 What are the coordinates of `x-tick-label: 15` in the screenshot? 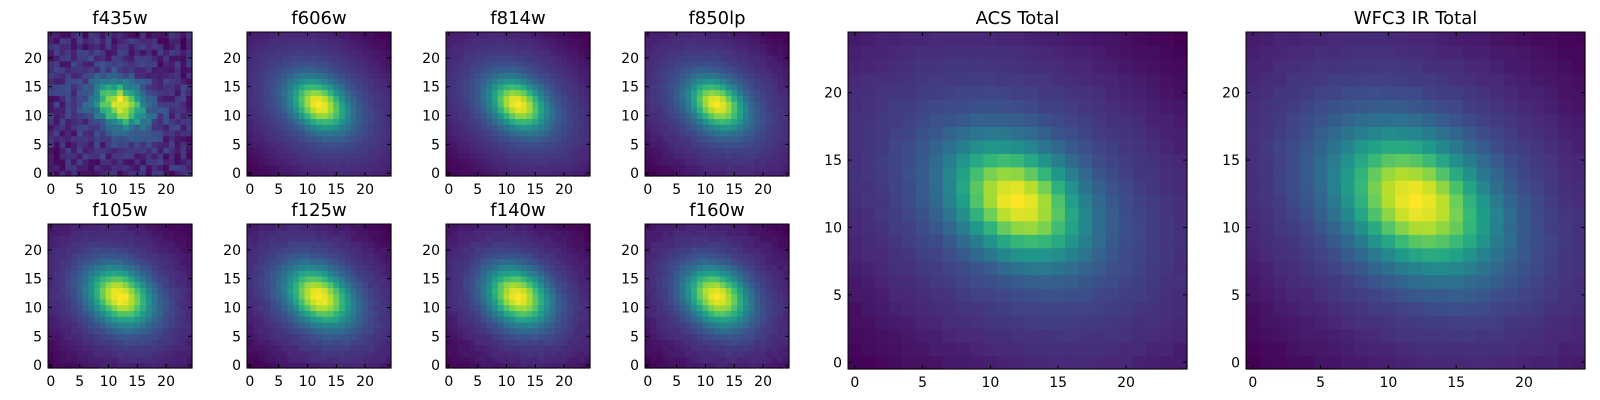 It's located at (734, 190).